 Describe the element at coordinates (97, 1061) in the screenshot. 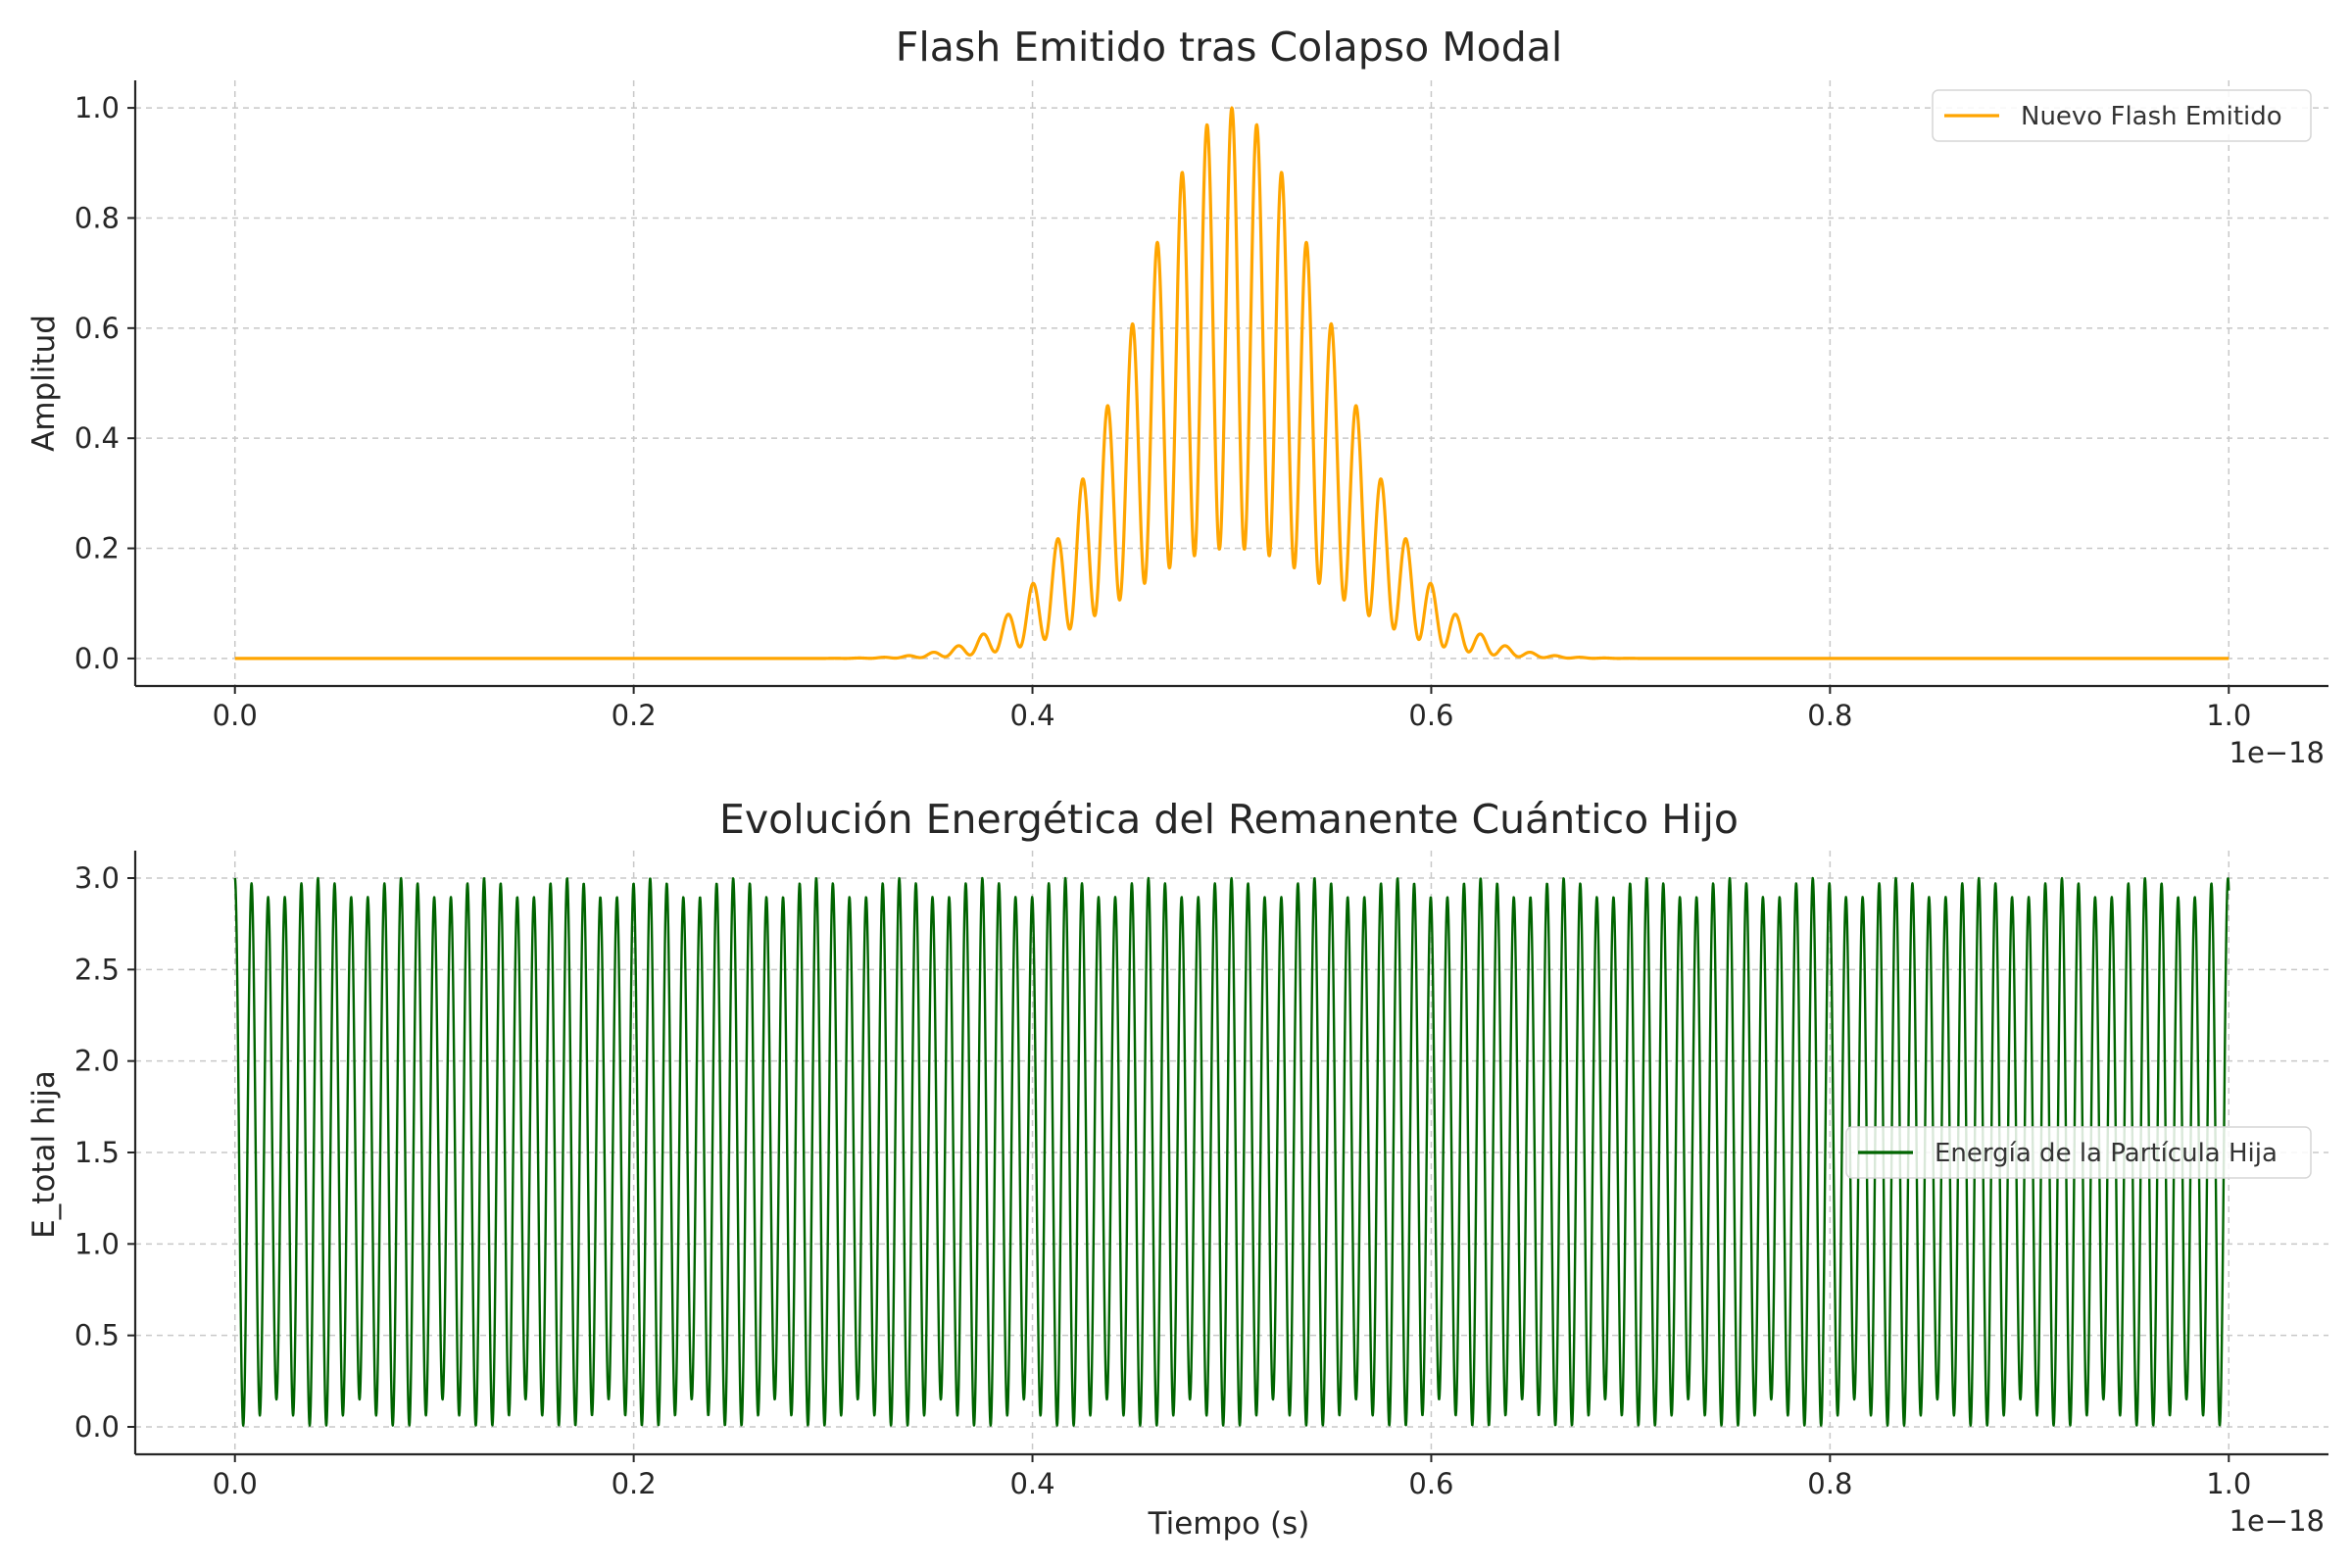

I see `y-tick-label: 2.0` at that location.